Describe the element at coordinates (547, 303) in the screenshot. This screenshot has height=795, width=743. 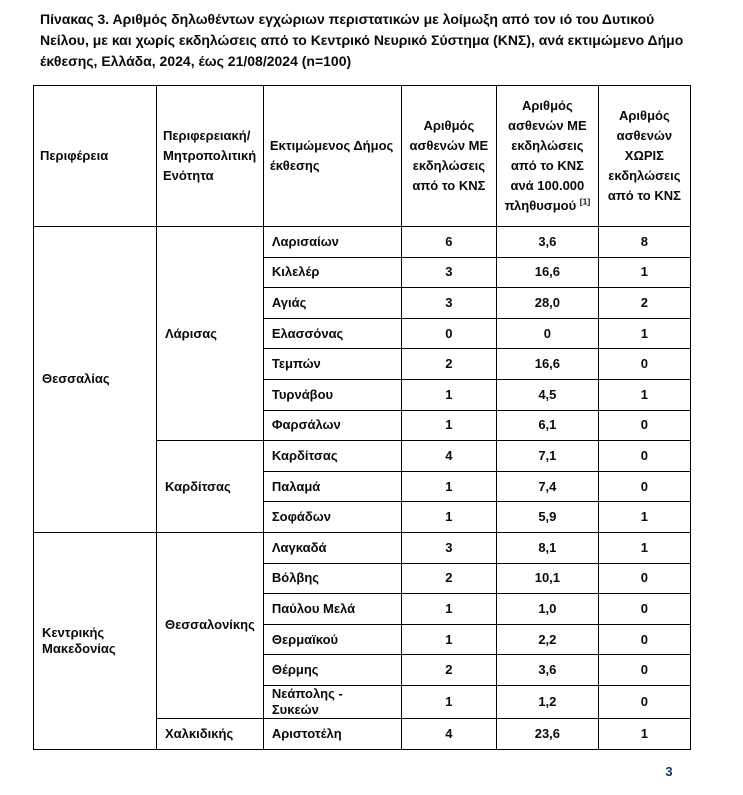
I see `rate-per-100k-cell: 28,0` at that location.